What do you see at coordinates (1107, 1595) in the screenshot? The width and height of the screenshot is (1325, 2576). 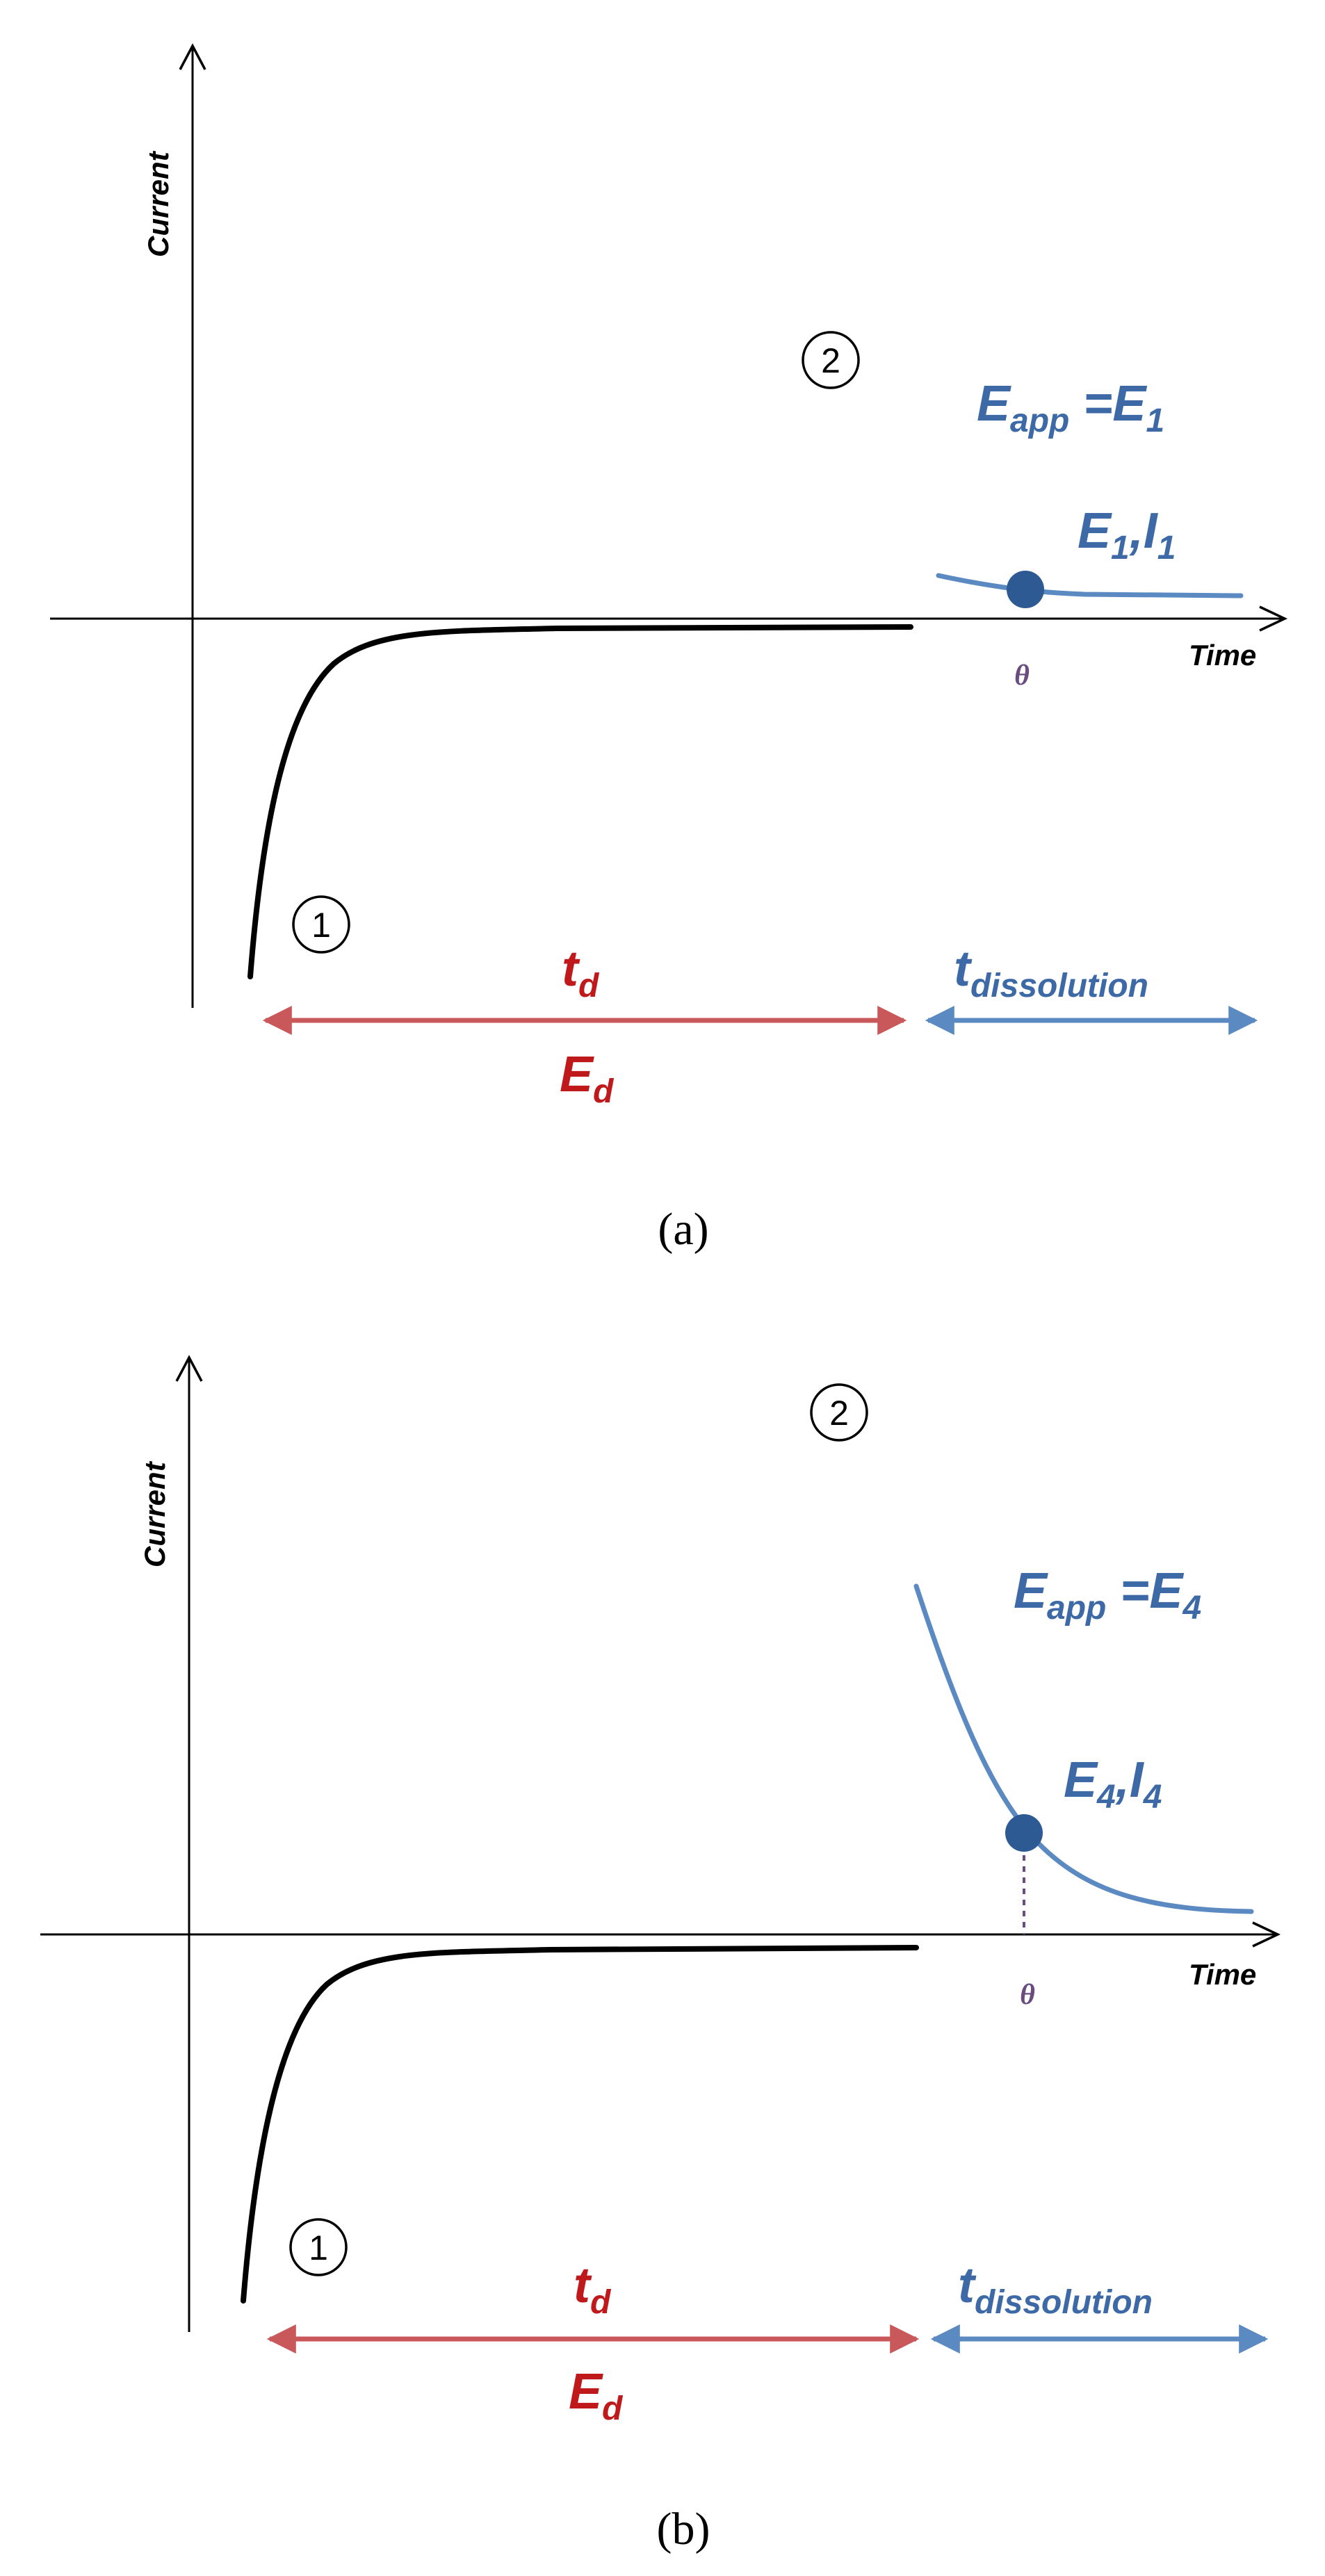 I see `applied-potential-label: Eapp =E4` at bounding box center [1107, 1595].